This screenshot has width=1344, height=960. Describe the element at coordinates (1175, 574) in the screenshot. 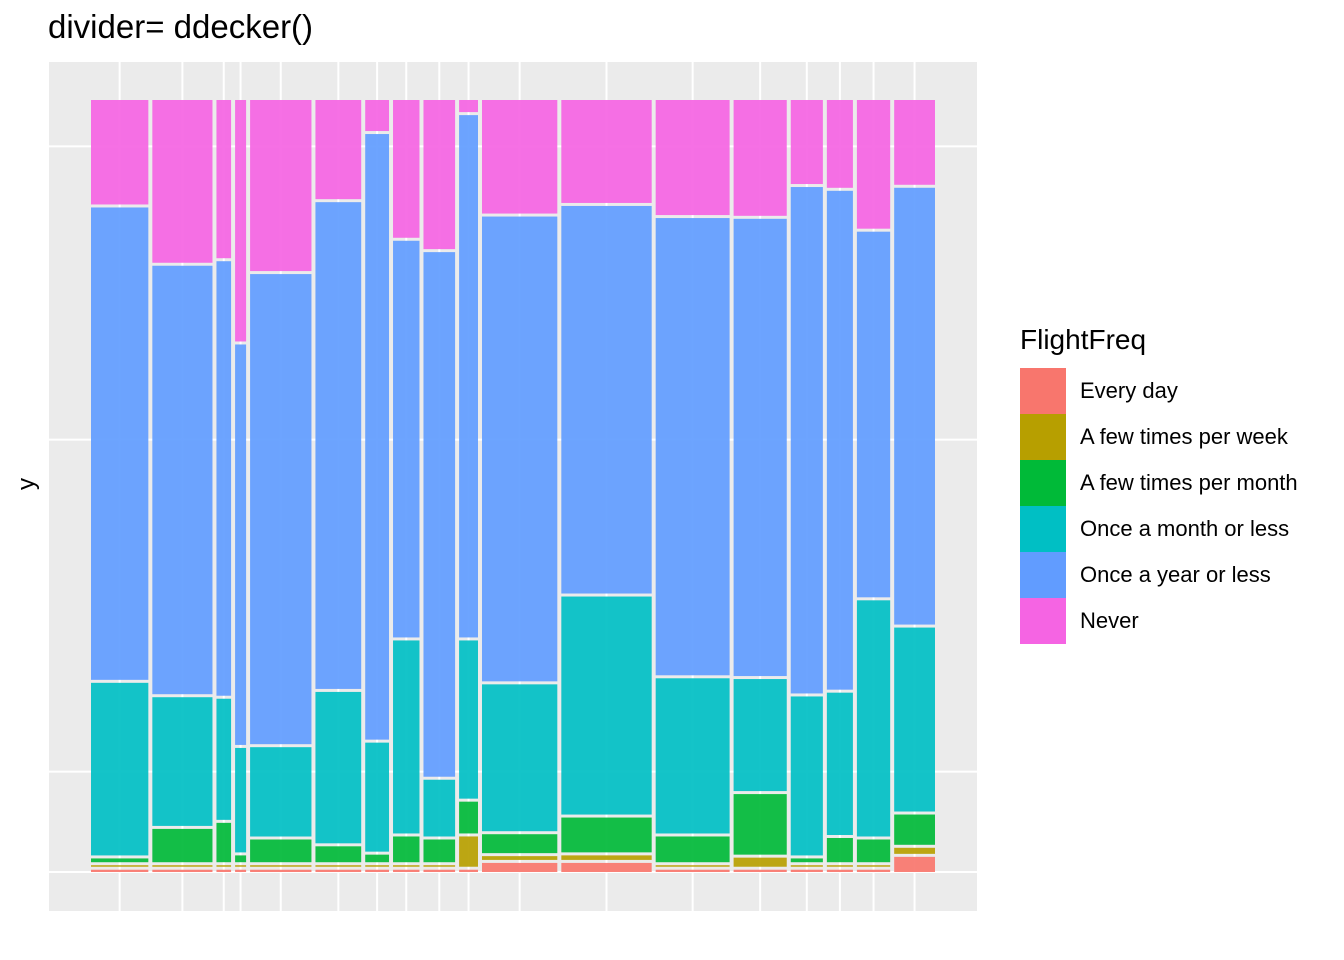

I see `legend-label: Once a year or less` at that location.